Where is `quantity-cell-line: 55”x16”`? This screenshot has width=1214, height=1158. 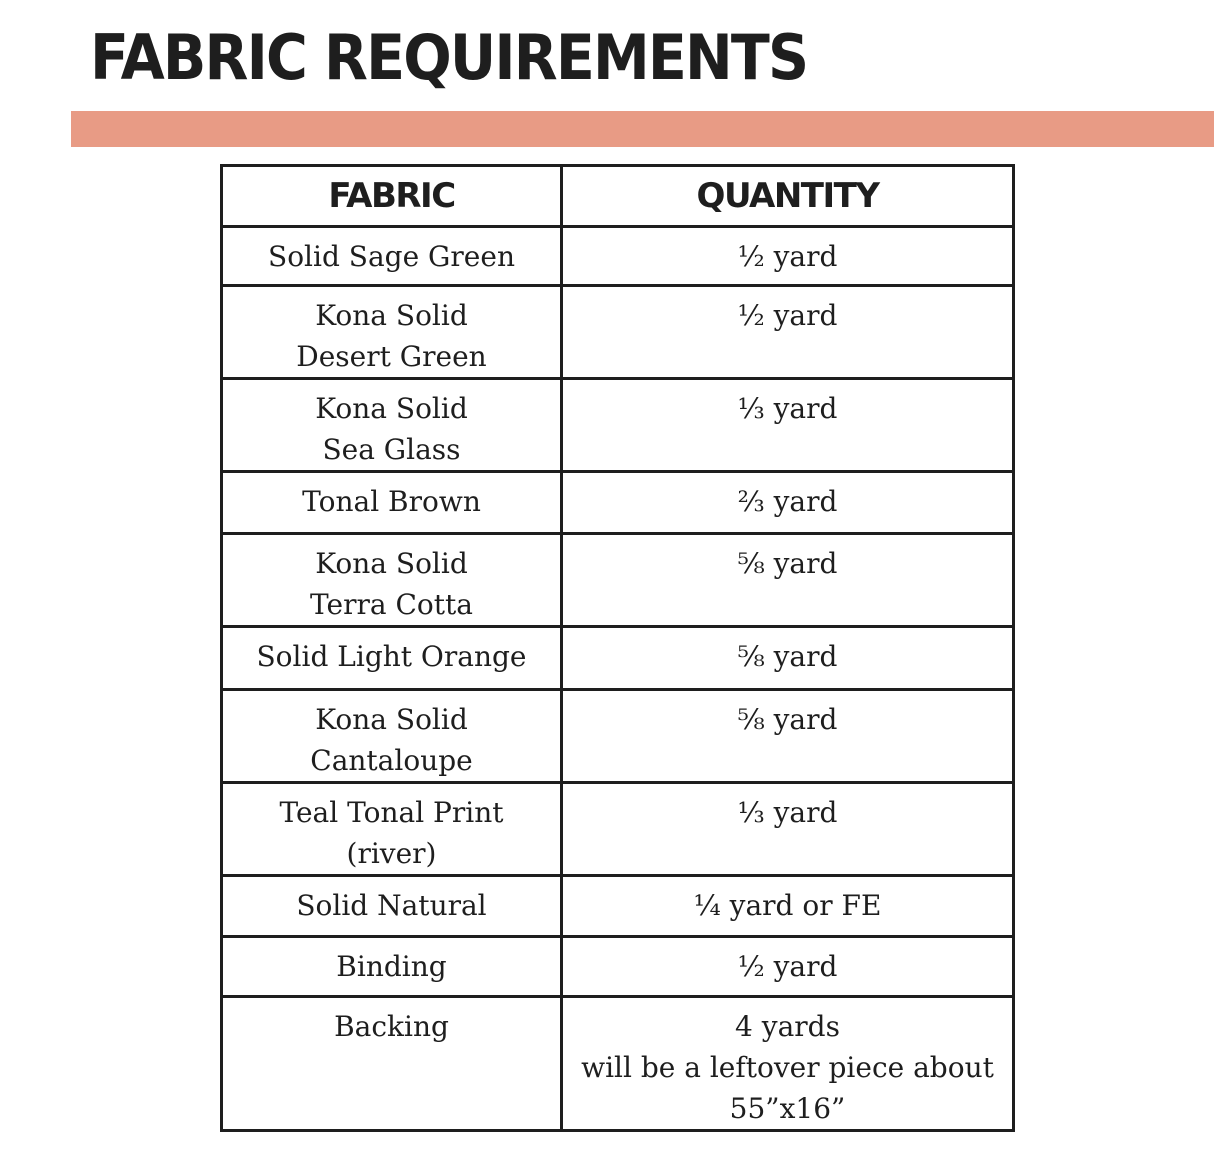
quantity-cell-line: 55”x16” is located at coordinates (787, 1108).